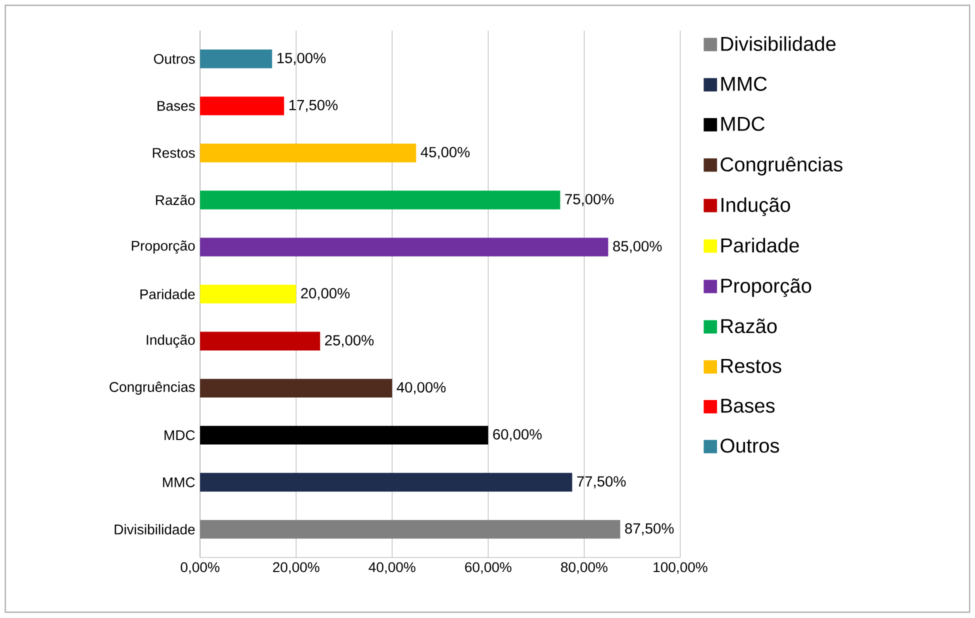  What do you see at coordinates (681, 568) in the screenshot?
I see `x-tick-label: 100,00%` at bounding box center [681, 568].